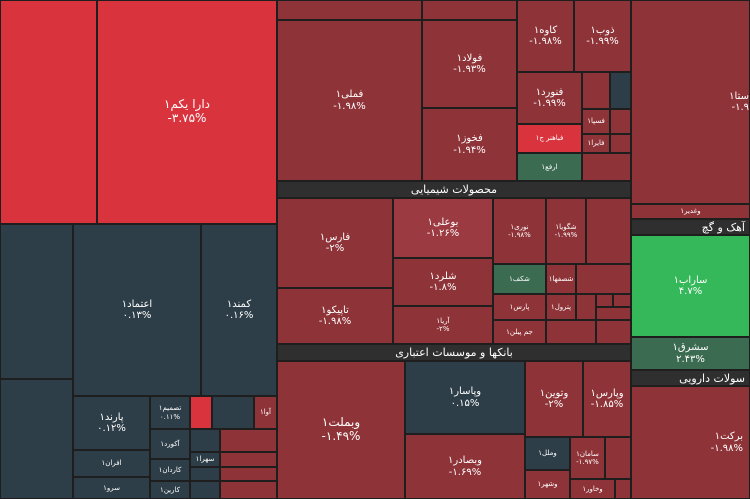 This screenshot has height=499, width=750. Describe the element at coordinates (36, 301) in the screenshot. I see `tile-blank-l1` at that location.